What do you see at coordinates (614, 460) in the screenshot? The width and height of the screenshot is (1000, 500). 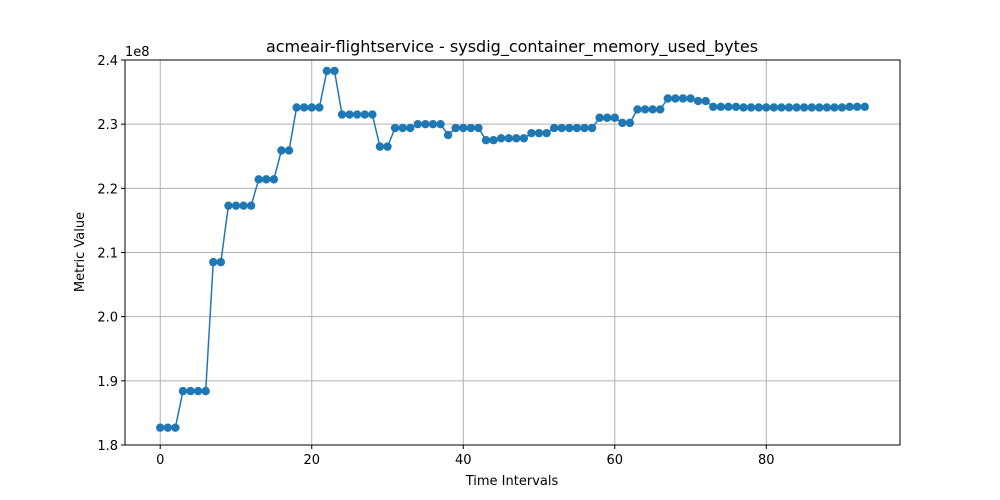 I see `x-tick-label: 60` at bounding box center [614, 460].